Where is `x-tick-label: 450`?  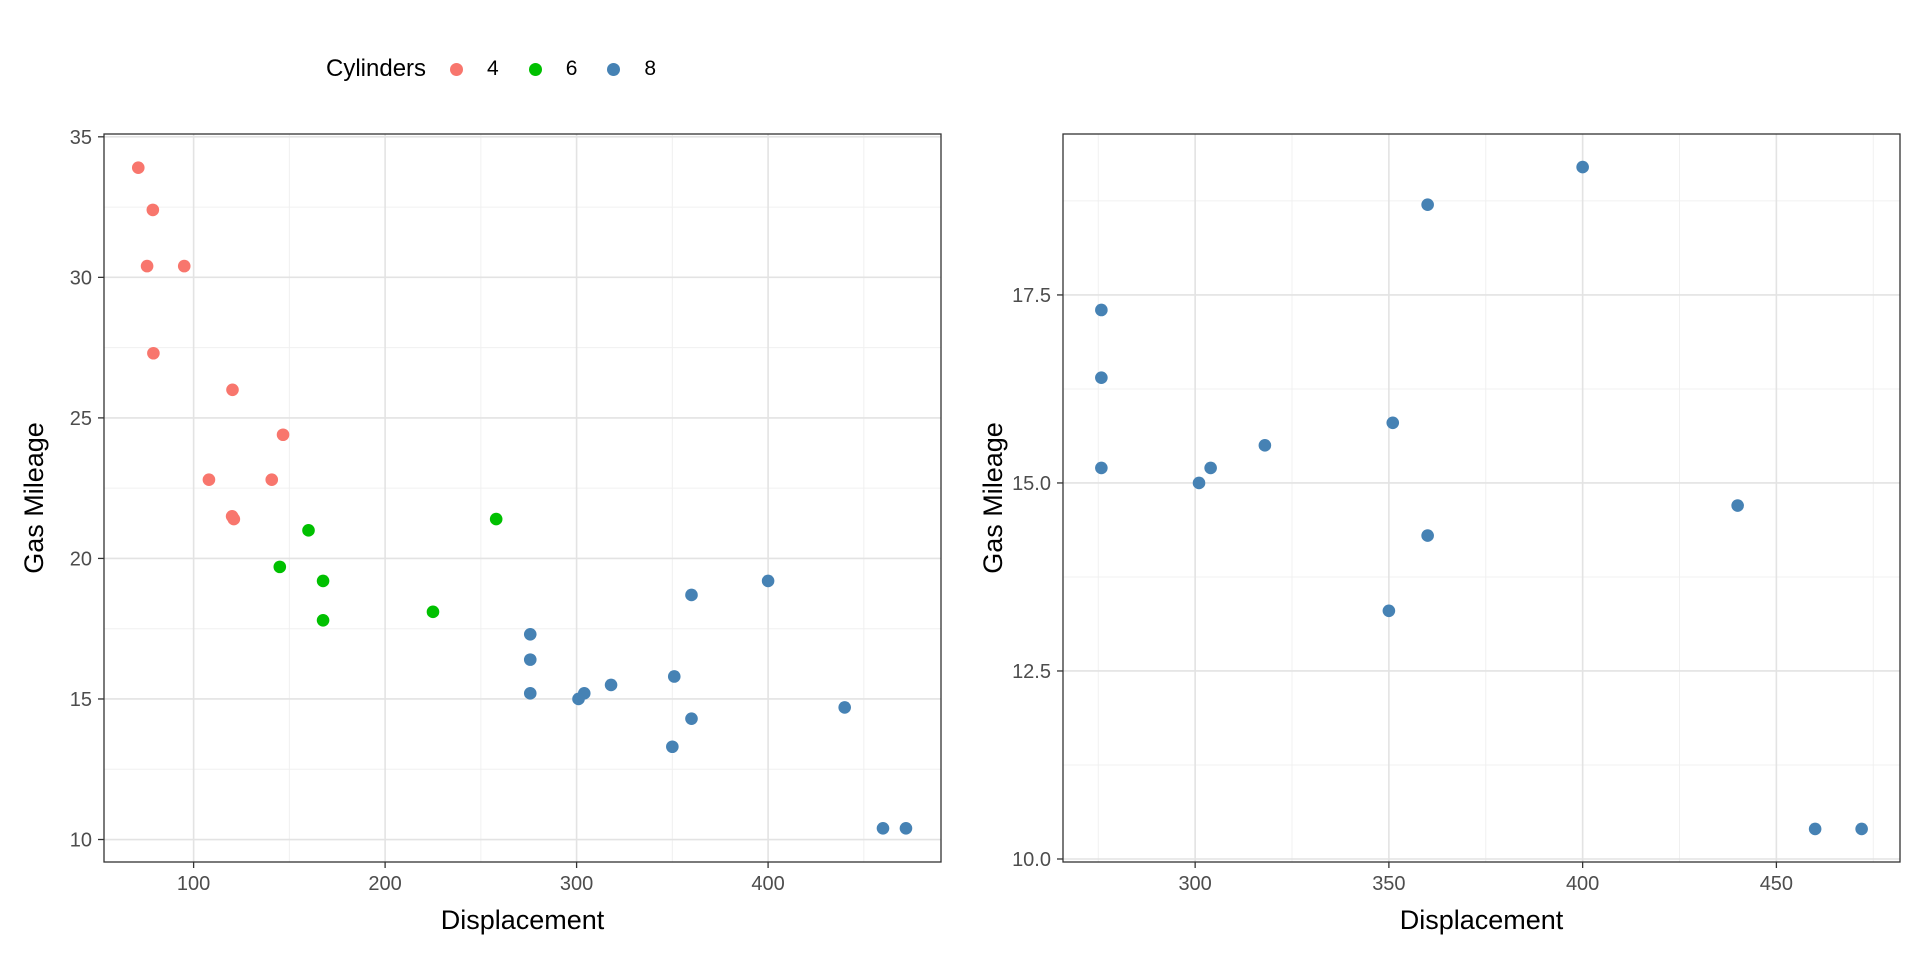 x-tick-label: 450 is located at coordinates (1776, 884).